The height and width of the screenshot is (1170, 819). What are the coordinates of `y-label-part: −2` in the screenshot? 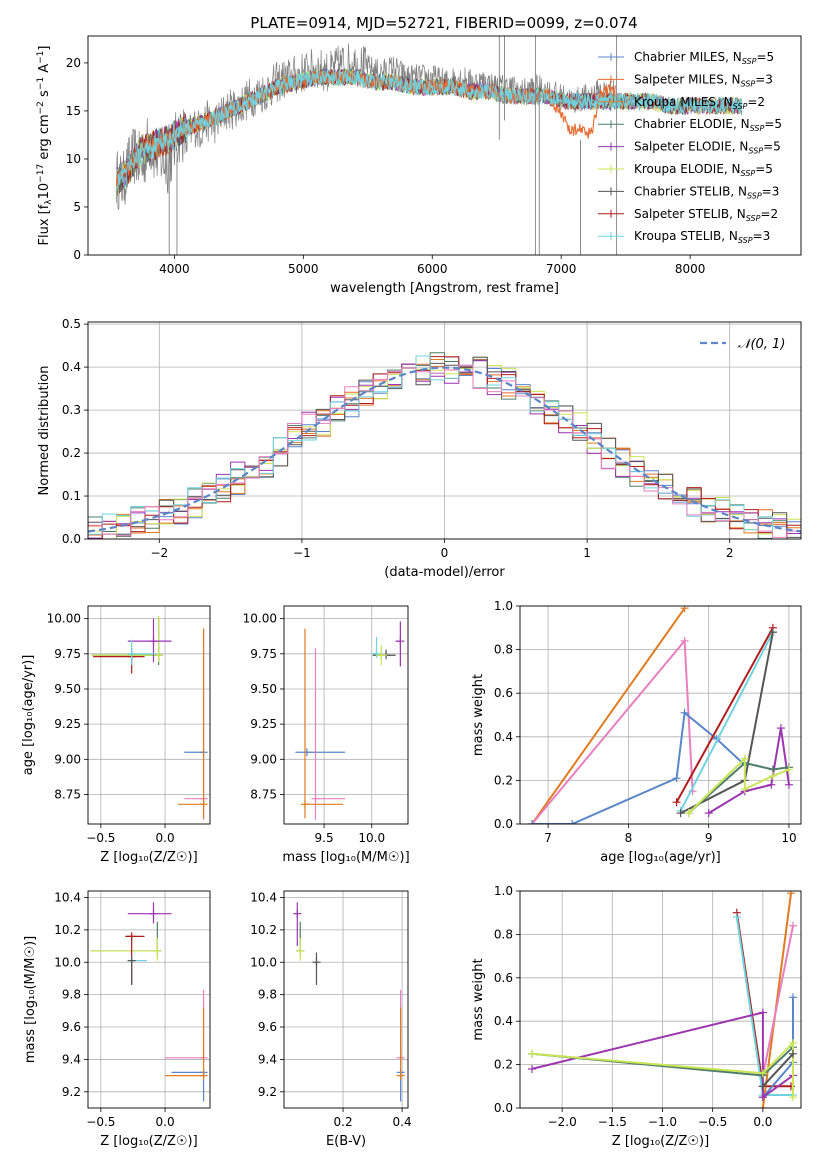 It's located at (41, 107).